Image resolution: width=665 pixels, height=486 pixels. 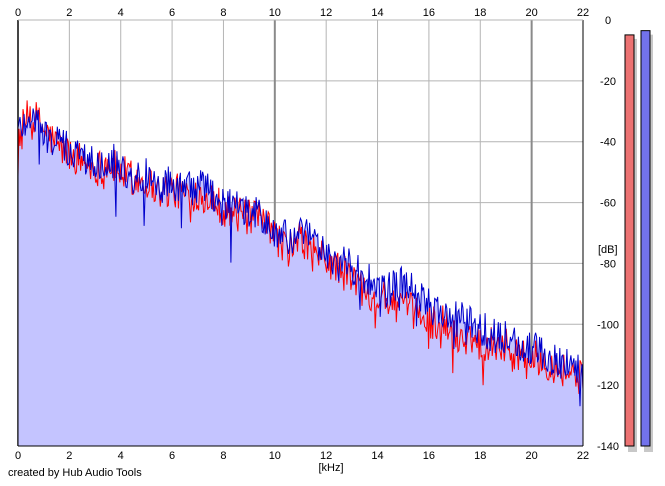 I want to click on x-tick-label-top: 14, so click(x=377, y=13).